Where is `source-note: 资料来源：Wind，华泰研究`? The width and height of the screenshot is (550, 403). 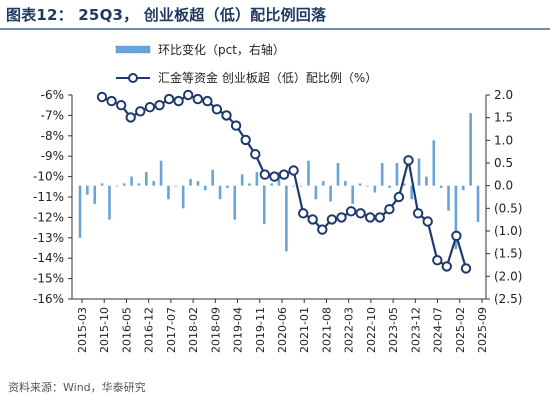 source-note: 资料来源：Wind，华泰研究 is located at coordinates (77, 387).